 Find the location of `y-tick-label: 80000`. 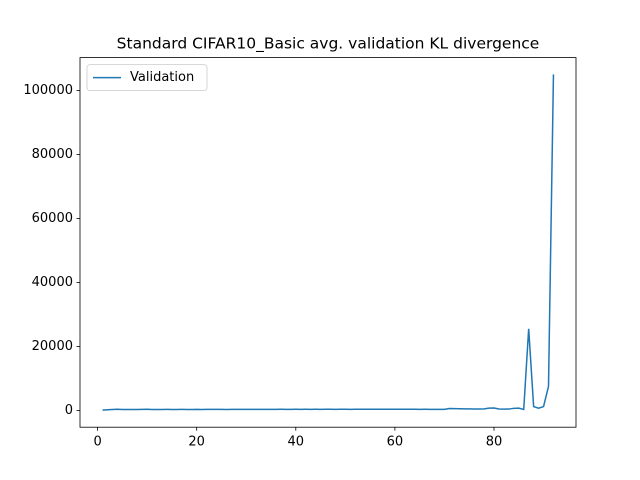

y-tick-label: 80000 is located at coordinates (52, 154).